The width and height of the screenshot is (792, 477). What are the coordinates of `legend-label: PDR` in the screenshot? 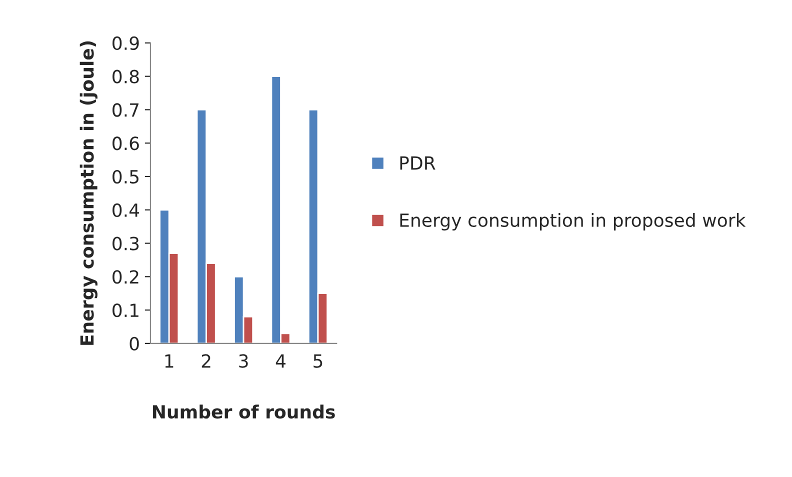 It's located at (418, 163).